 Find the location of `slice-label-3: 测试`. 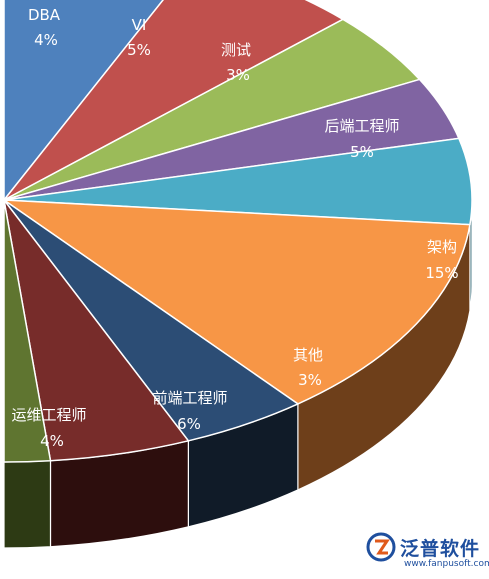

slice-label-3: 测试 is located at coordinates (236, 50).